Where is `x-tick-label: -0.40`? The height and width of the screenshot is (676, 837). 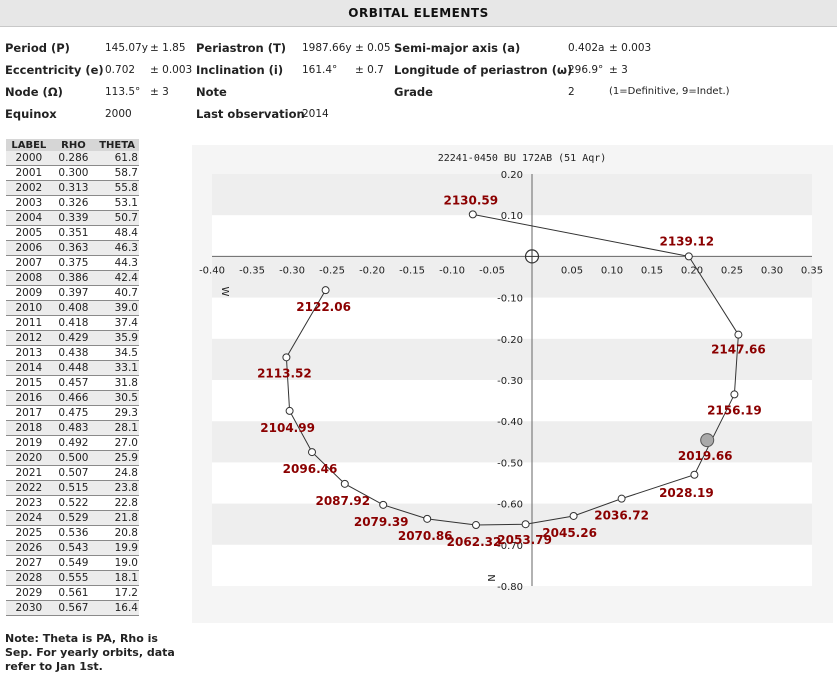 x-tick-label: -0.40 is located at coordinates (212, 270).